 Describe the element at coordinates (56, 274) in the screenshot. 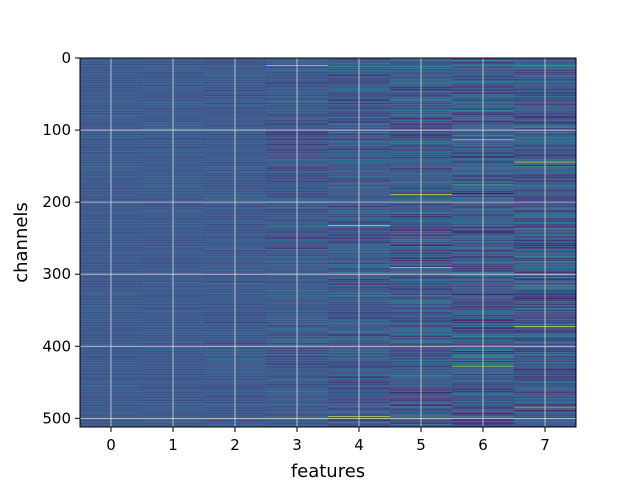

I see `y-tick-label: 300` at that location.